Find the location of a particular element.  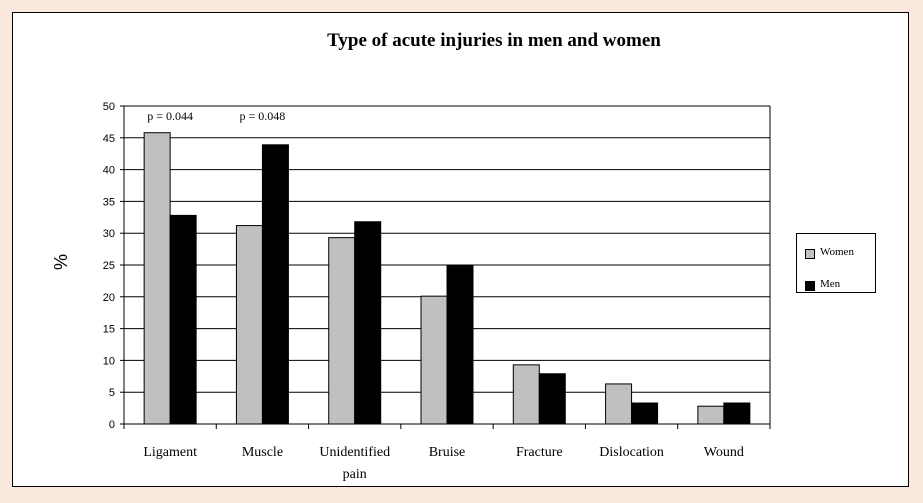

legend-label-women: Women is located at coordinates (837, 252).